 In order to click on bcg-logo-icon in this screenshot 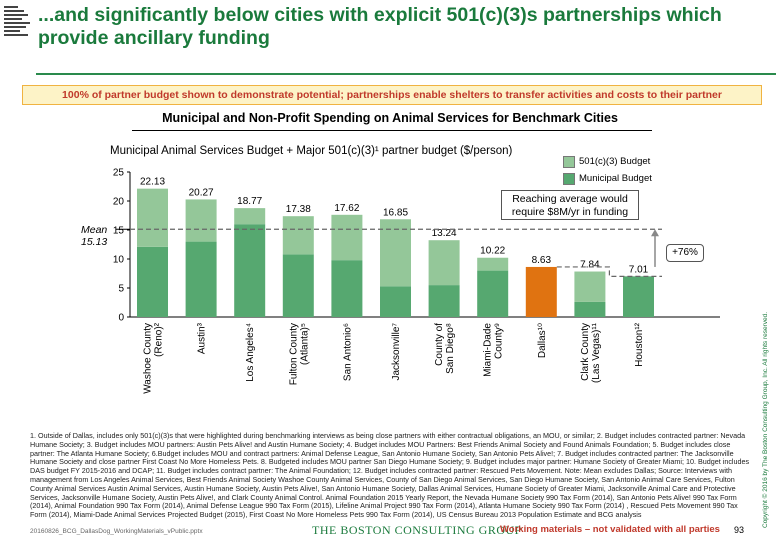, I will do `click(17, 23)`.